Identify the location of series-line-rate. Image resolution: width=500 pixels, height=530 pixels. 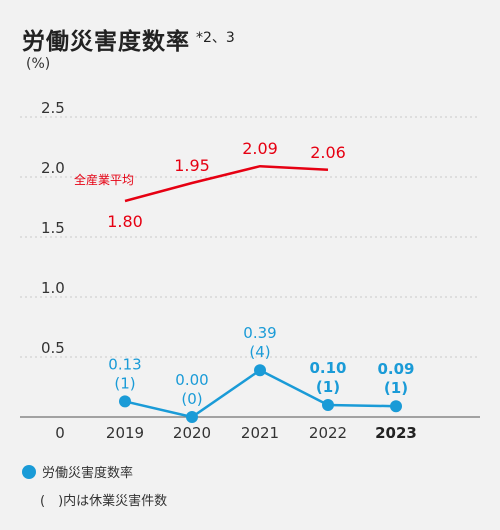
(260, 393).